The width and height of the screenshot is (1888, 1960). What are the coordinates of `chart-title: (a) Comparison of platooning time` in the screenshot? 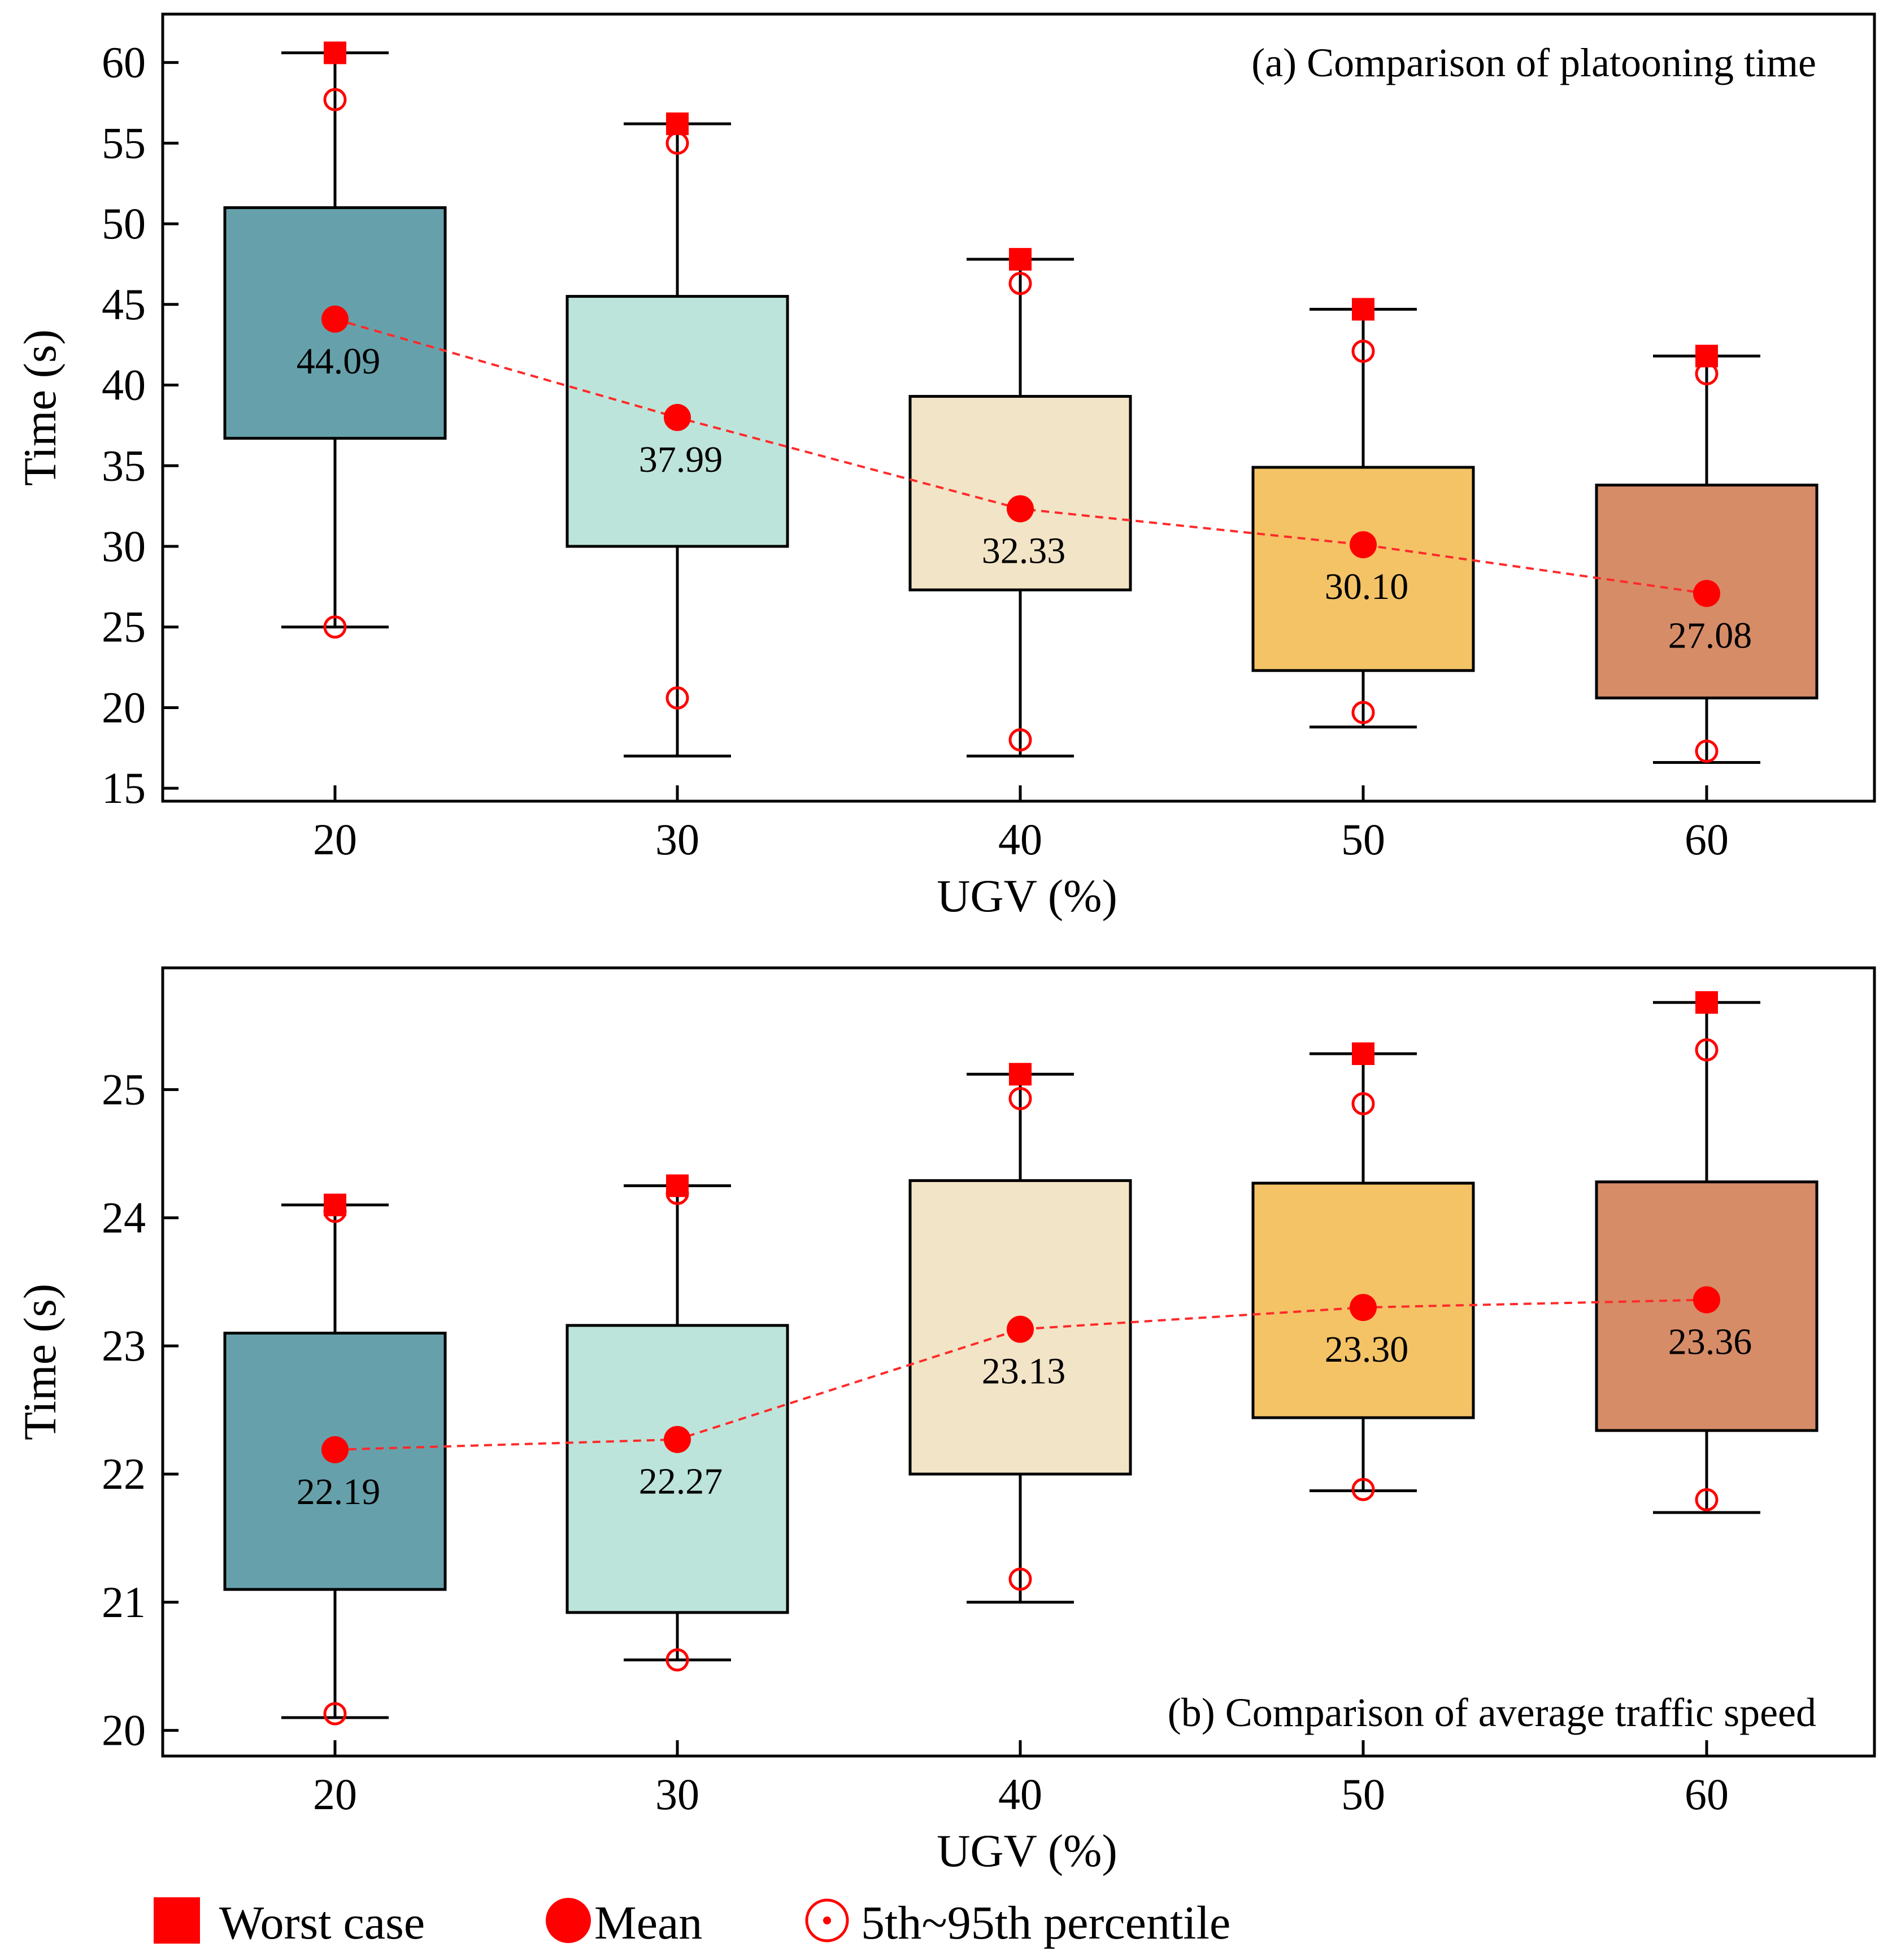 It's located at (1533, 62).